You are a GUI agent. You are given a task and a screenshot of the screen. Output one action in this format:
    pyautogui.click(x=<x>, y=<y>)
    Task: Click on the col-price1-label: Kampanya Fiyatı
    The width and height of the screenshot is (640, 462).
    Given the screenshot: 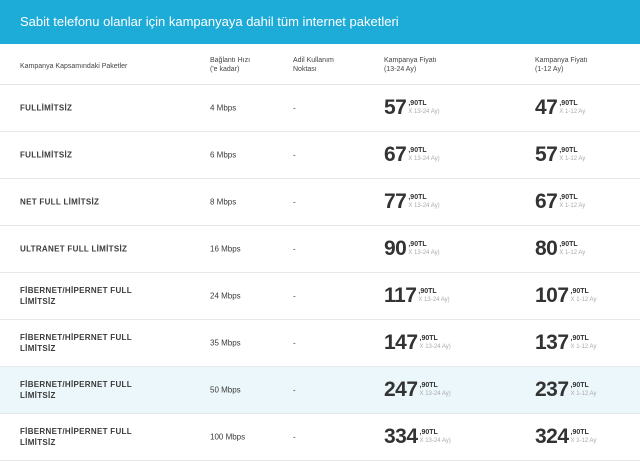 What is the action you would take?
    pyautogui.click(x=410, y=60)
    